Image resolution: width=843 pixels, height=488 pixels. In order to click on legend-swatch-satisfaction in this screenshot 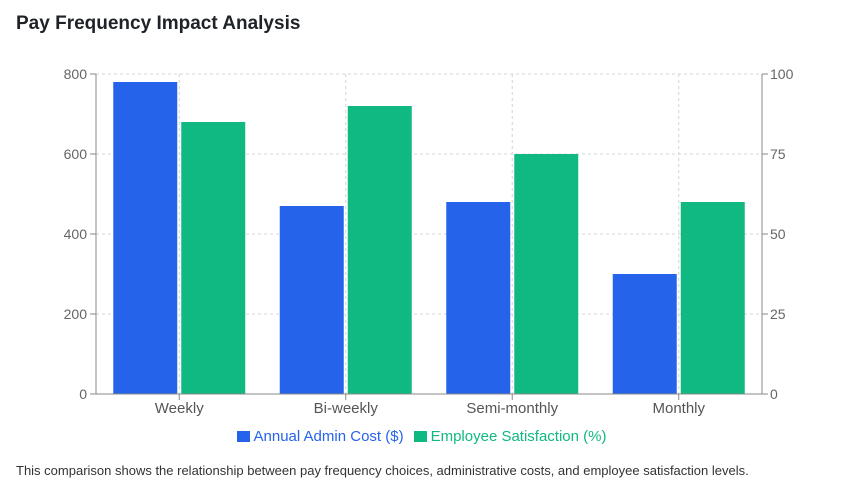, I will do `click(420, 436)`.